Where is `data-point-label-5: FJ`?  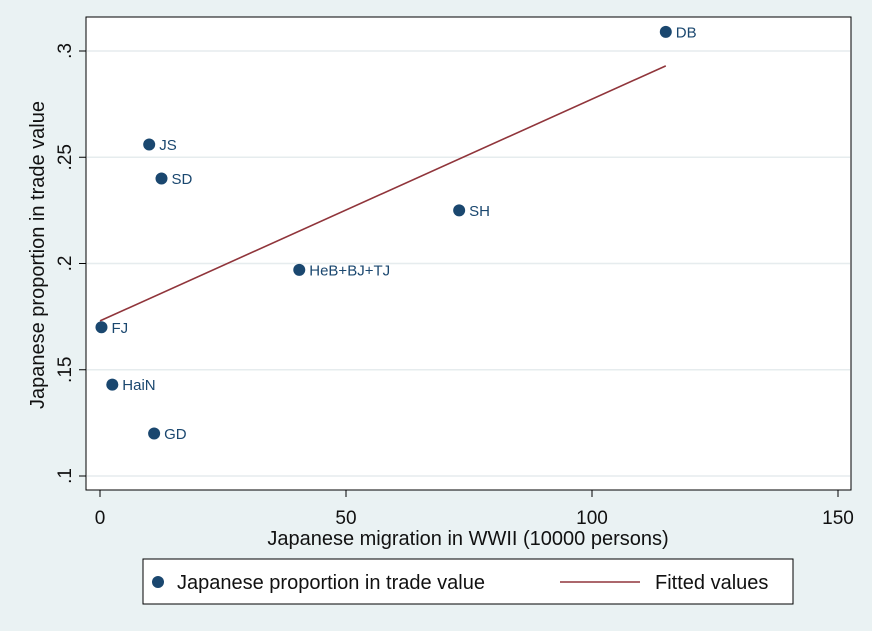
data-point-label-5: FJ is located at coordinates (119, 328).